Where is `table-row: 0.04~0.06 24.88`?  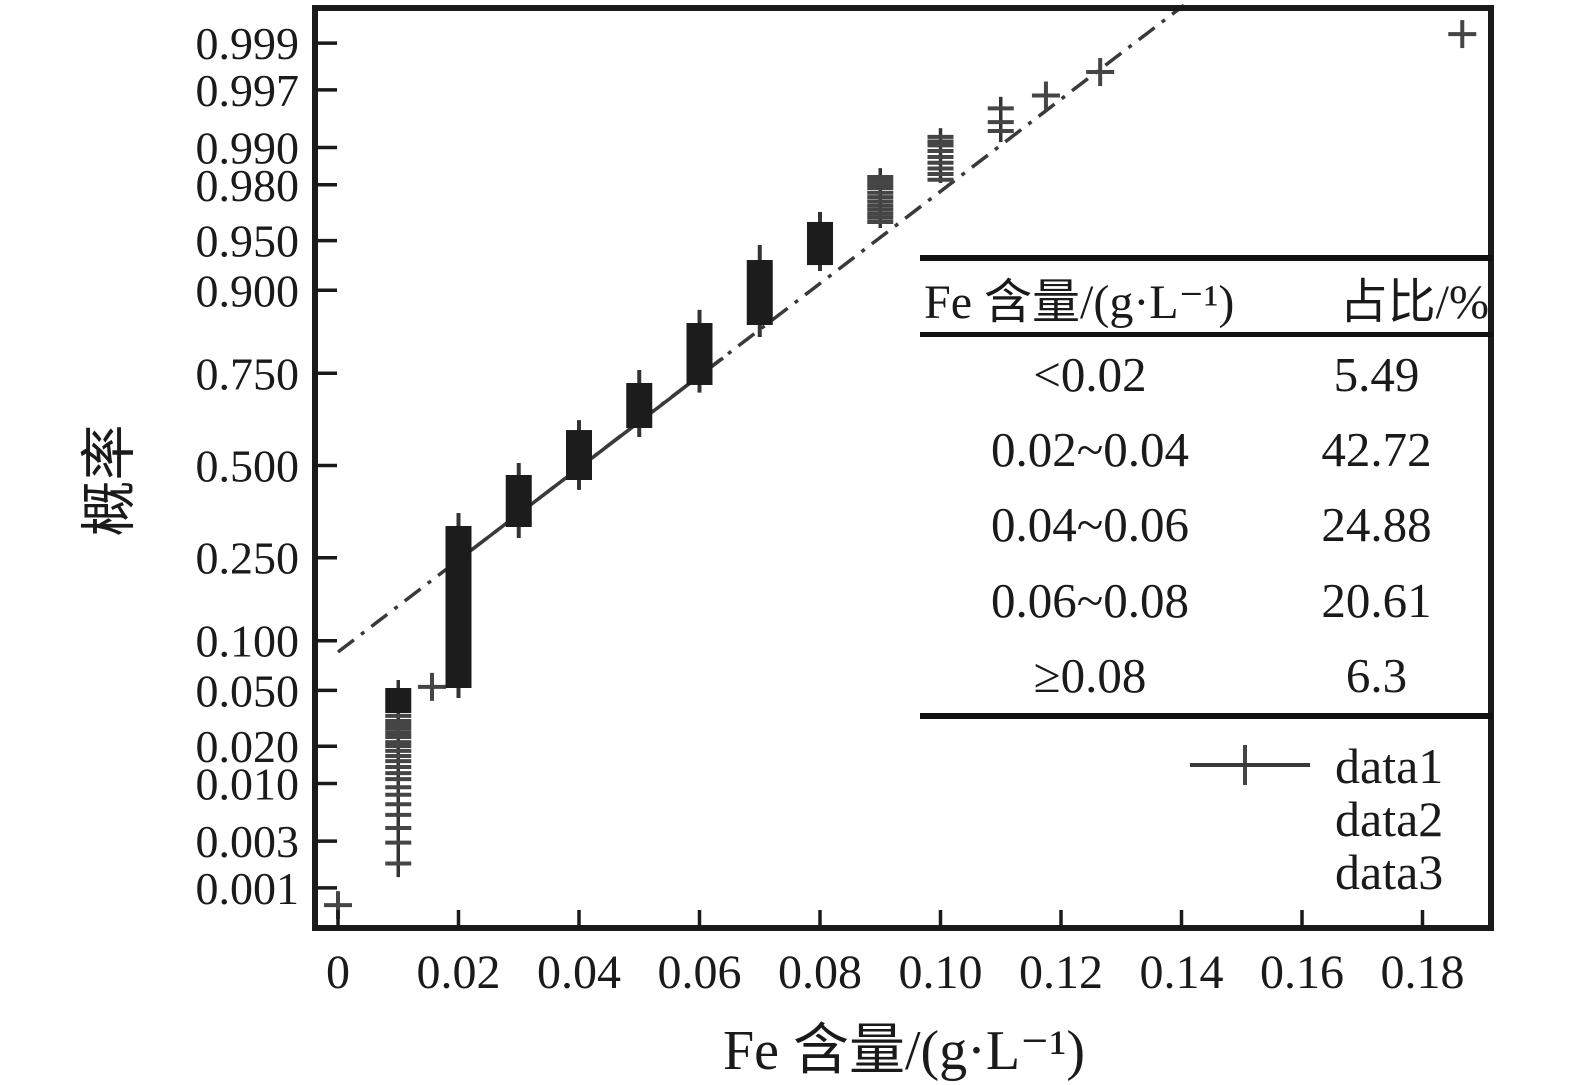
table-row: 0.04~0.06 24.88 is located at coordinates (1206, 524).